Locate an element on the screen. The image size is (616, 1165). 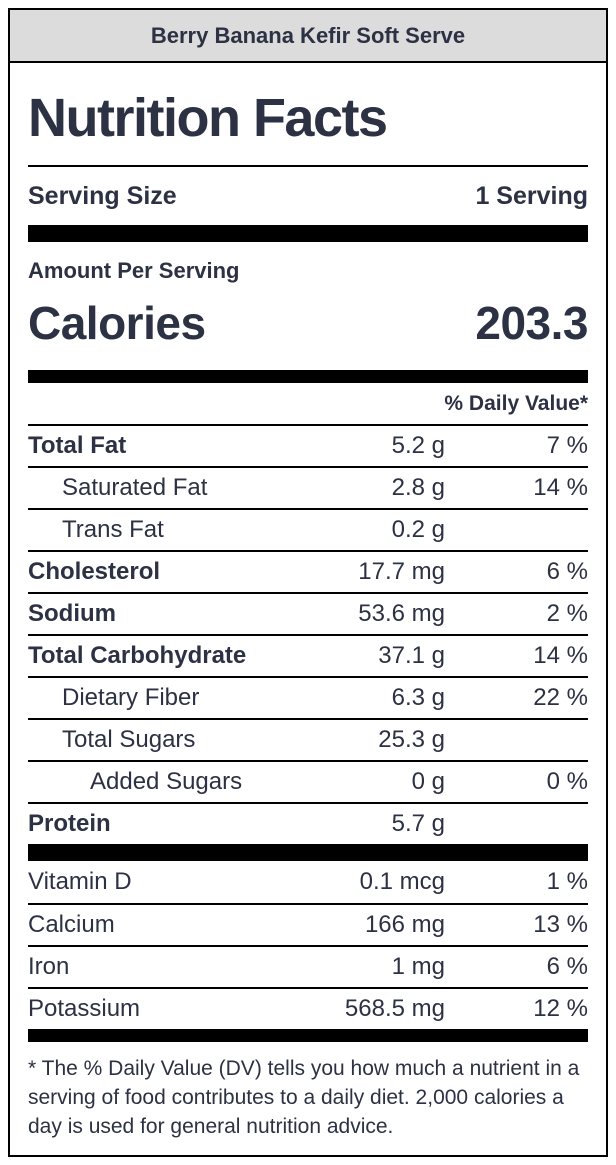
nutrient-daily-value: 13 % is located at coordinates (560, 924).